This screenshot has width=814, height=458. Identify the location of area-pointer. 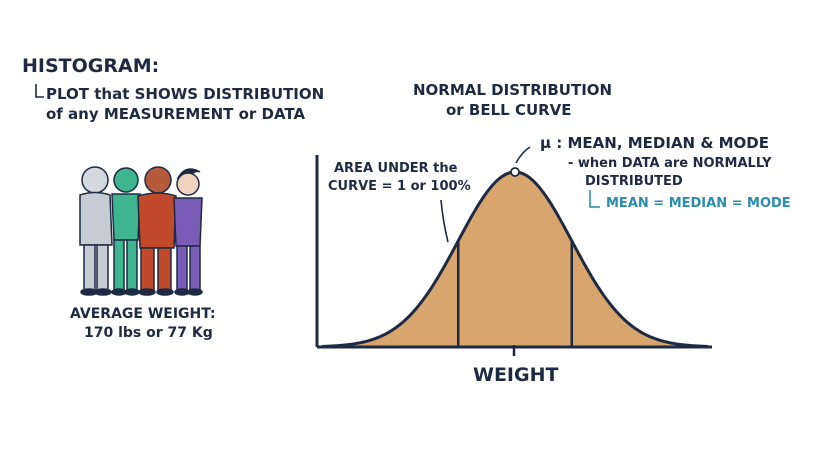
(444, 221).